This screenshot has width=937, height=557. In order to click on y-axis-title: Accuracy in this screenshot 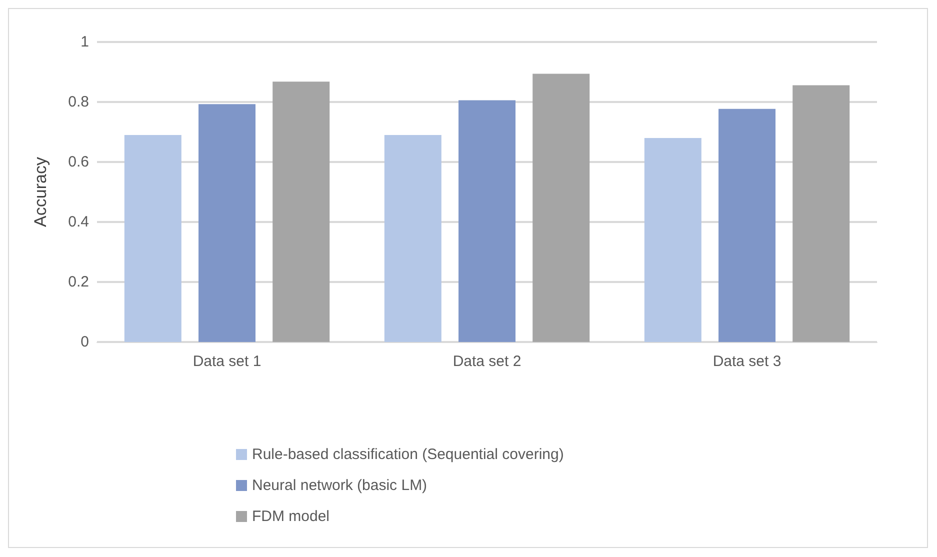, I will do `click(40, 191)`.